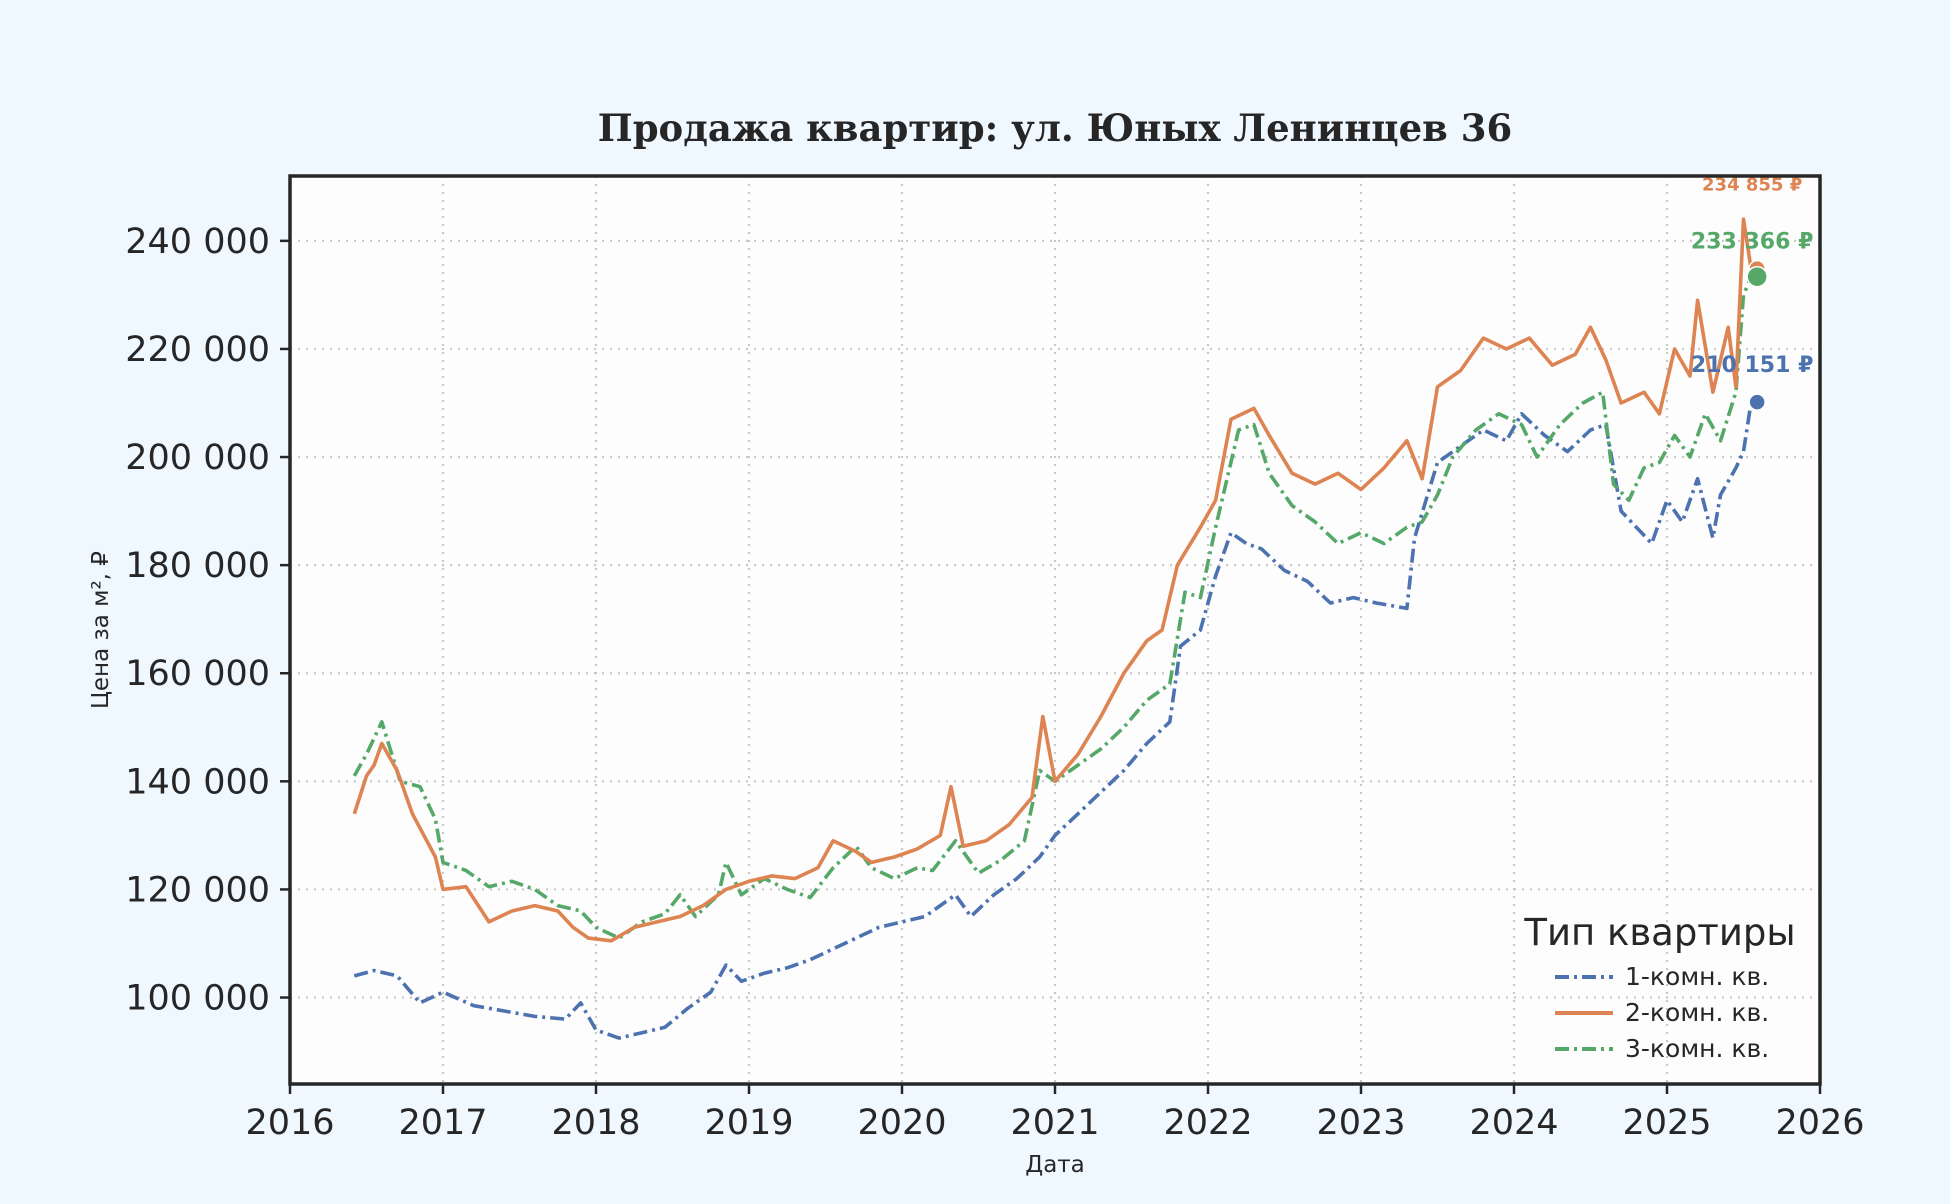 This screenshot has height=1204, width=1950. Describe the element at coordinates (197, 782) in the screenshot. I see `y-tick-label: 140 000` at that location.